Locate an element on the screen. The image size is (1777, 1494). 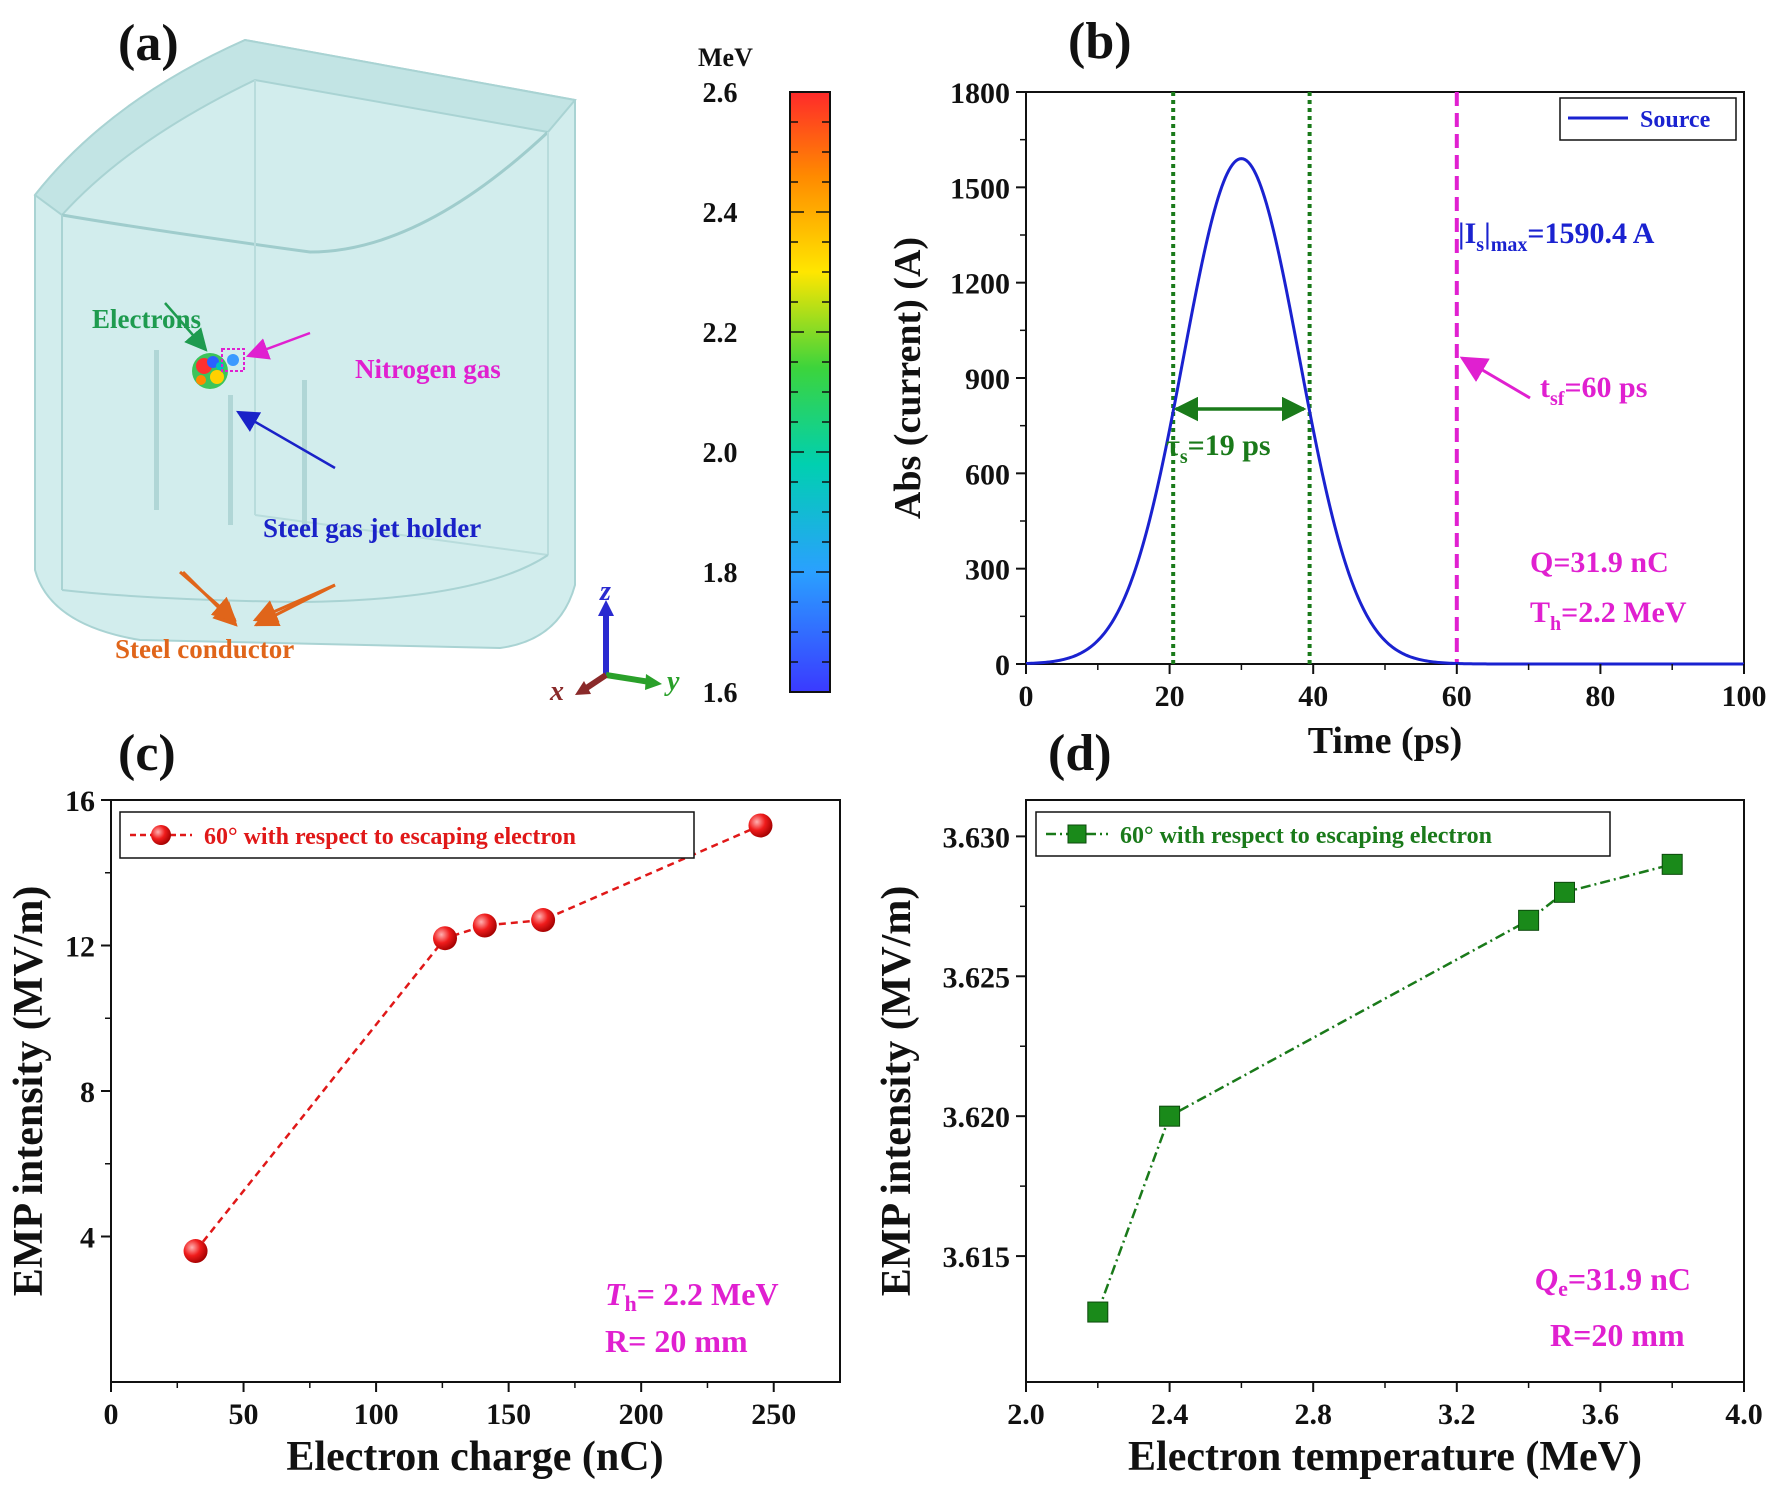
y-tick-label: 1500 is located at coordinates (980, 188).